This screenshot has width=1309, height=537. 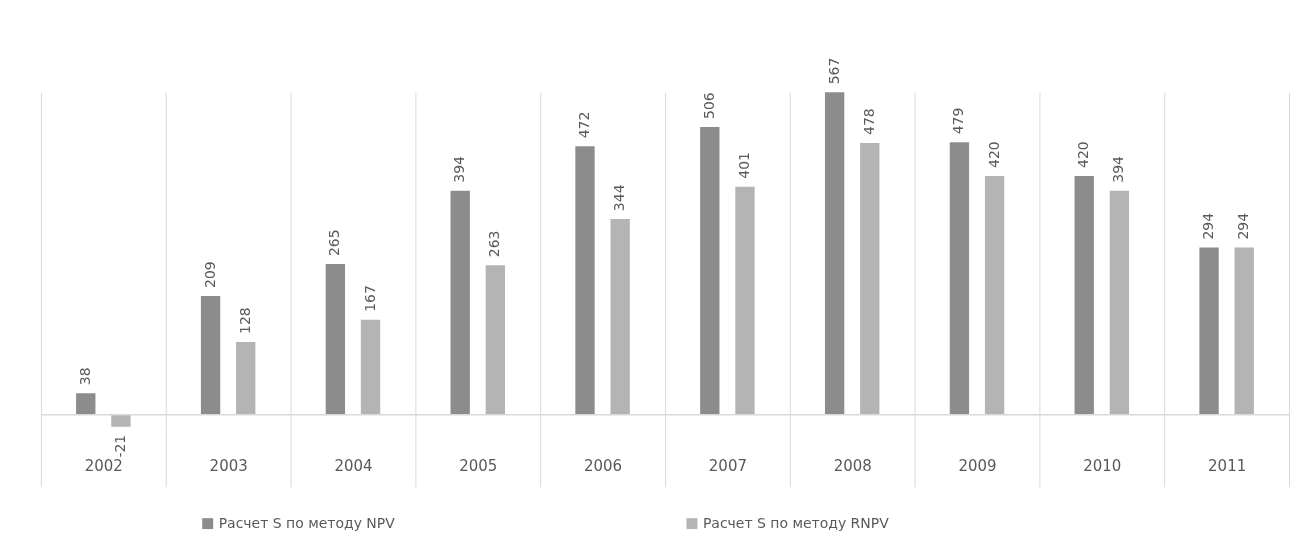 What do you see at coordinates (353, 466) in the screenshot?
I see `x-tick-label: 2004` at bounding box center [353, 466].